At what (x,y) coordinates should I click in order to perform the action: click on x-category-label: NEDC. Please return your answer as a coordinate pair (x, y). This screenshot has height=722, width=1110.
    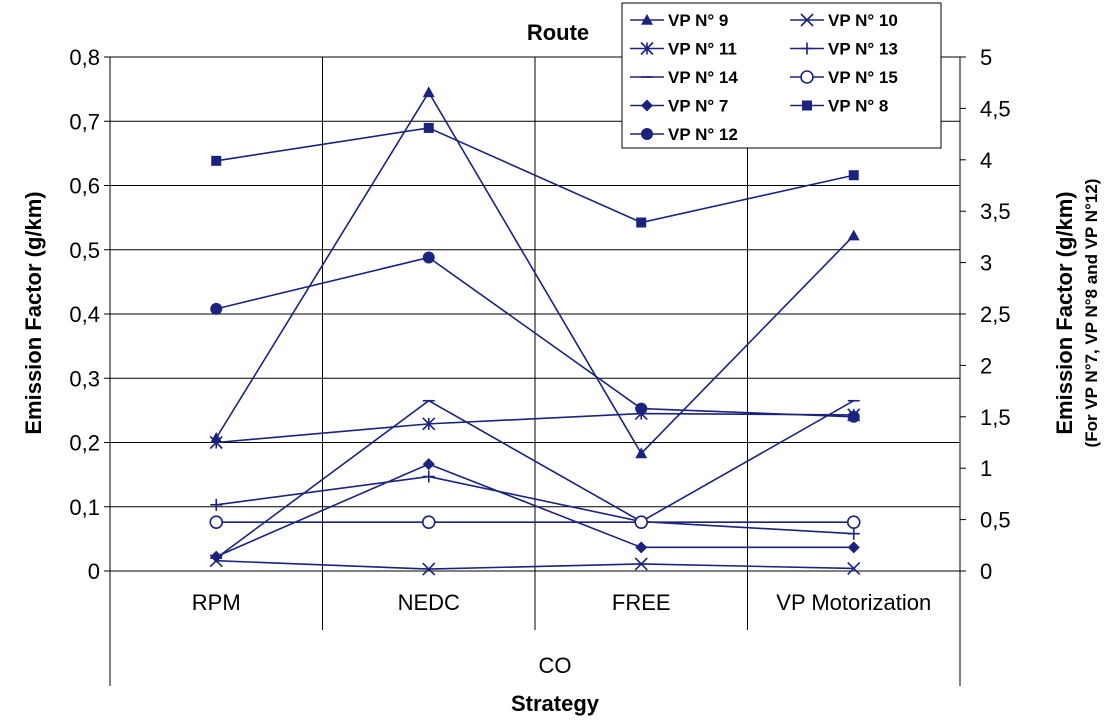
    Looking at the image, I should click on (429, 602).